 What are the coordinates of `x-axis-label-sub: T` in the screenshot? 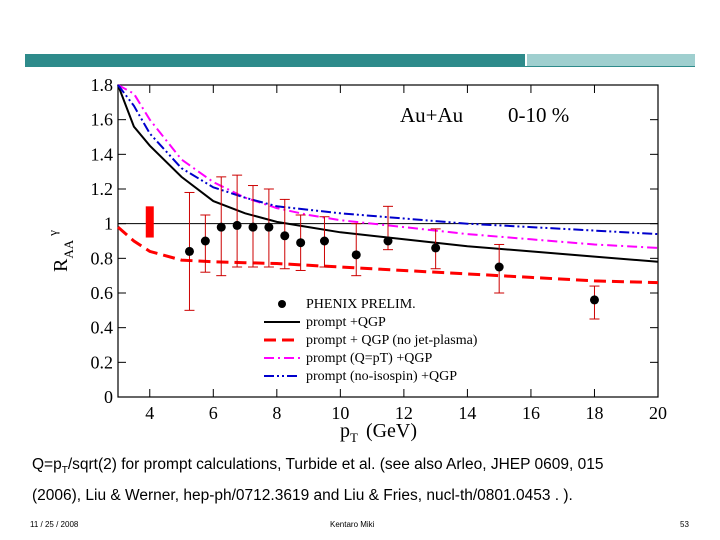 It's located at (354, 437).